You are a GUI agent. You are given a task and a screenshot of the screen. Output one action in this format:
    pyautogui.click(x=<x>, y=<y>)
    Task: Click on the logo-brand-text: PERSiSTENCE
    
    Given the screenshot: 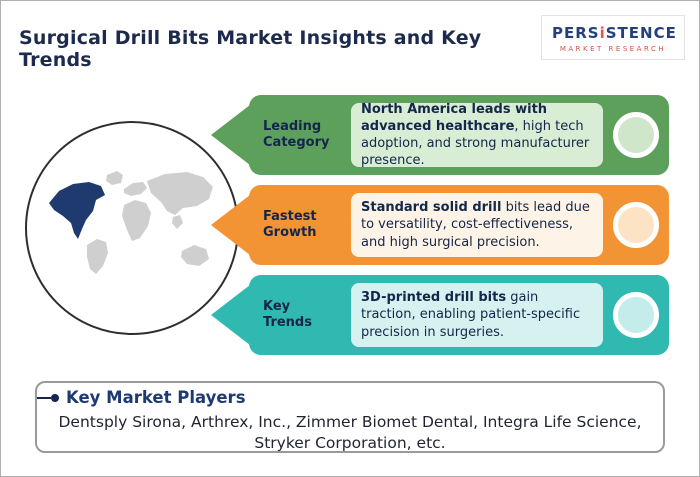 What is the action you would take?
    pyautogui.click(x=614, y=33)
    